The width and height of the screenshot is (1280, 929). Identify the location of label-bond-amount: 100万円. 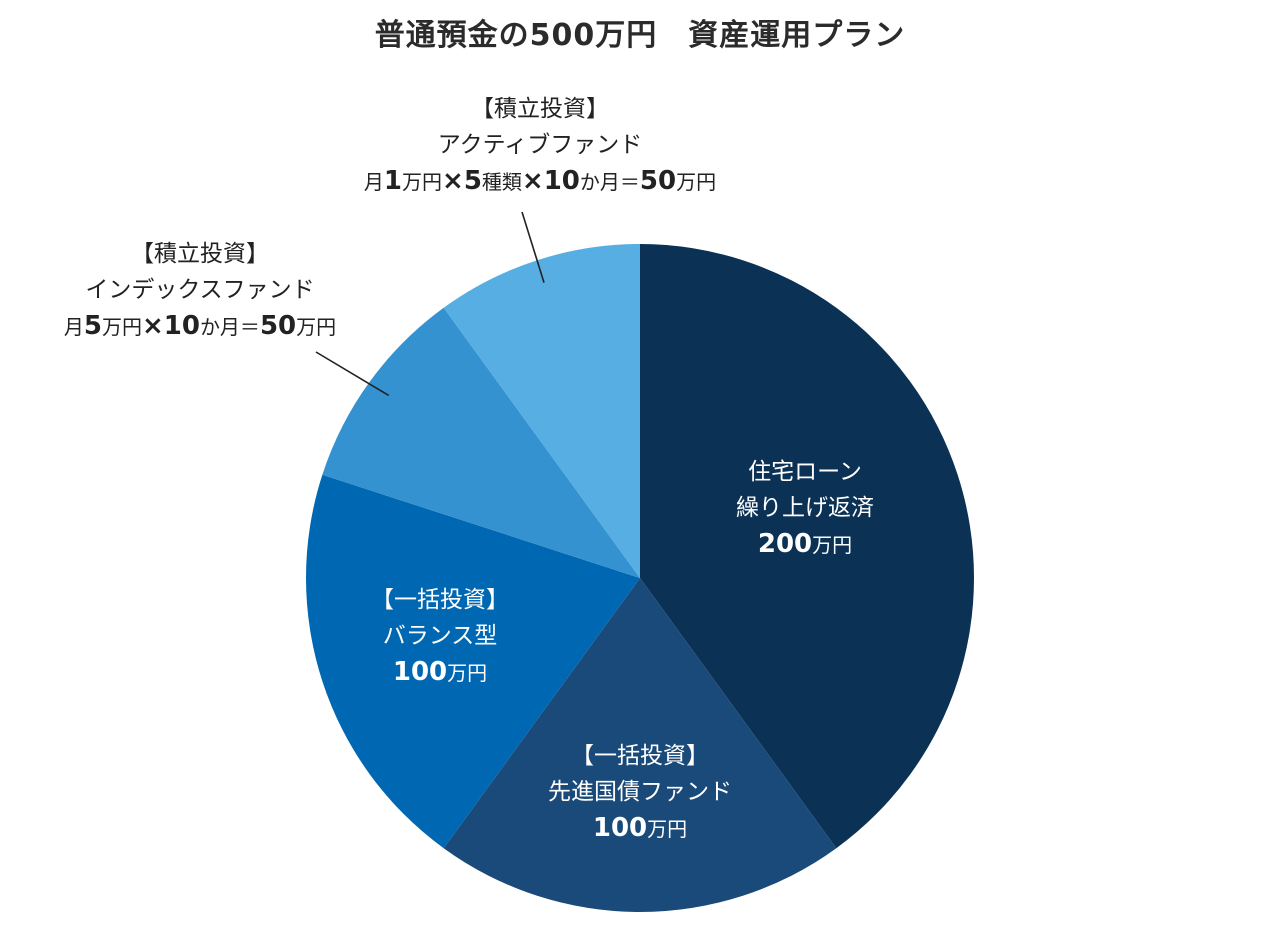
(640, 828).